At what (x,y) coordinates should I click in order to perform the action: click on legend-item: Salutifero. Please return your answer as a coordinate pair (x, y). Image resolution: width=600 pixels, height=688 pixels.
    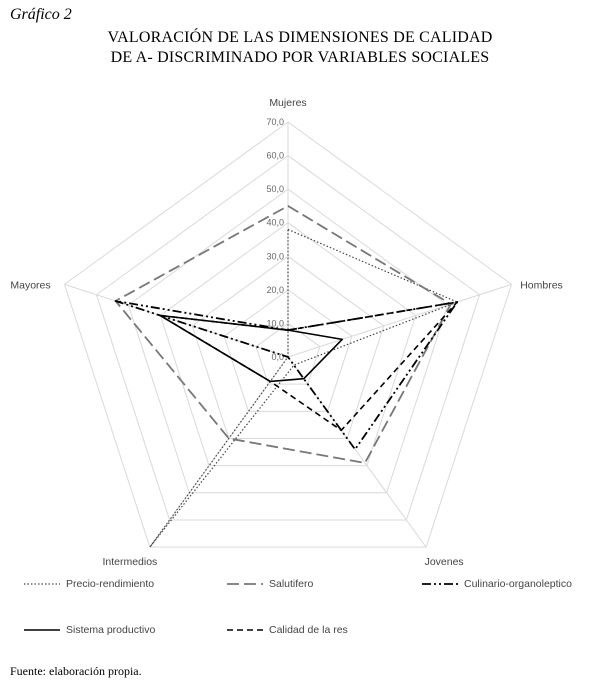
    Looking at the image, I should click on (269, 584).